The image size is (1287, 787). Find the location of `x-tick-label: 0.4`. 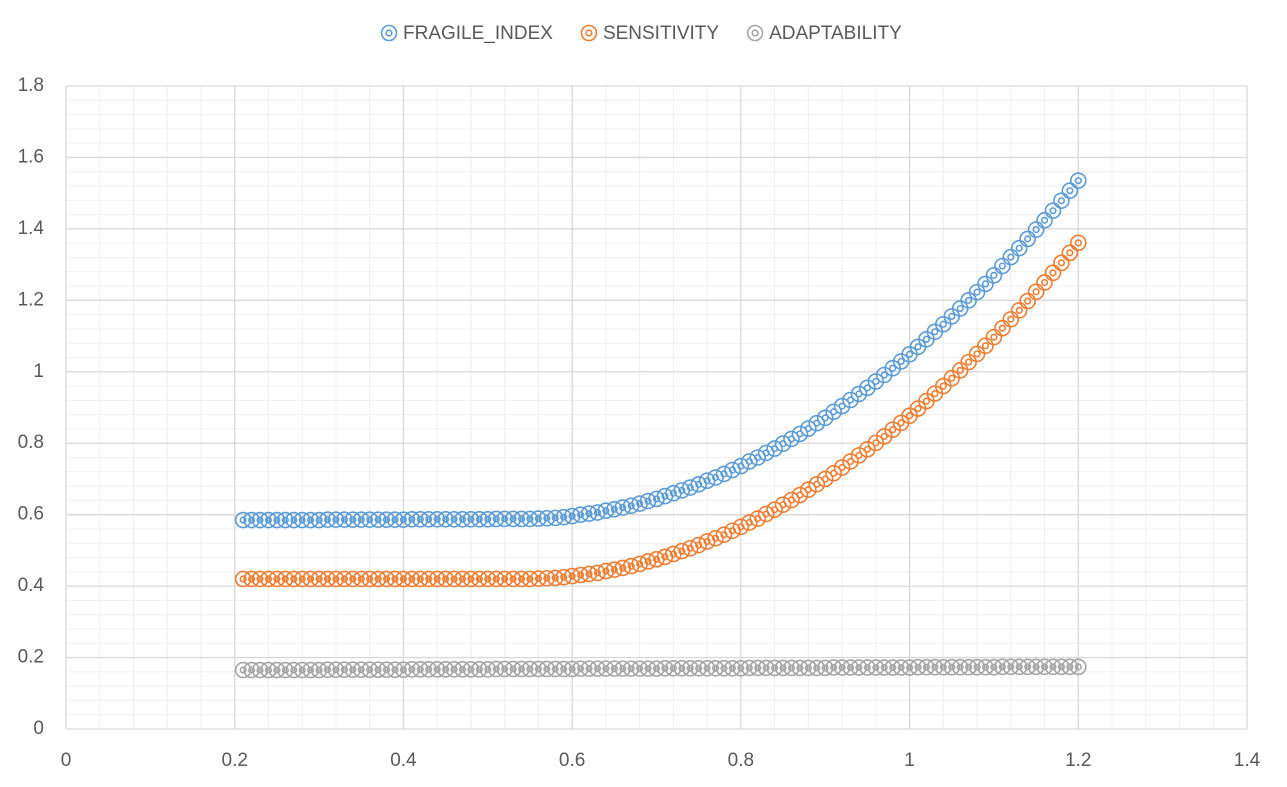

x-tick-label: 0.4 is located at coordinates (403, 760).